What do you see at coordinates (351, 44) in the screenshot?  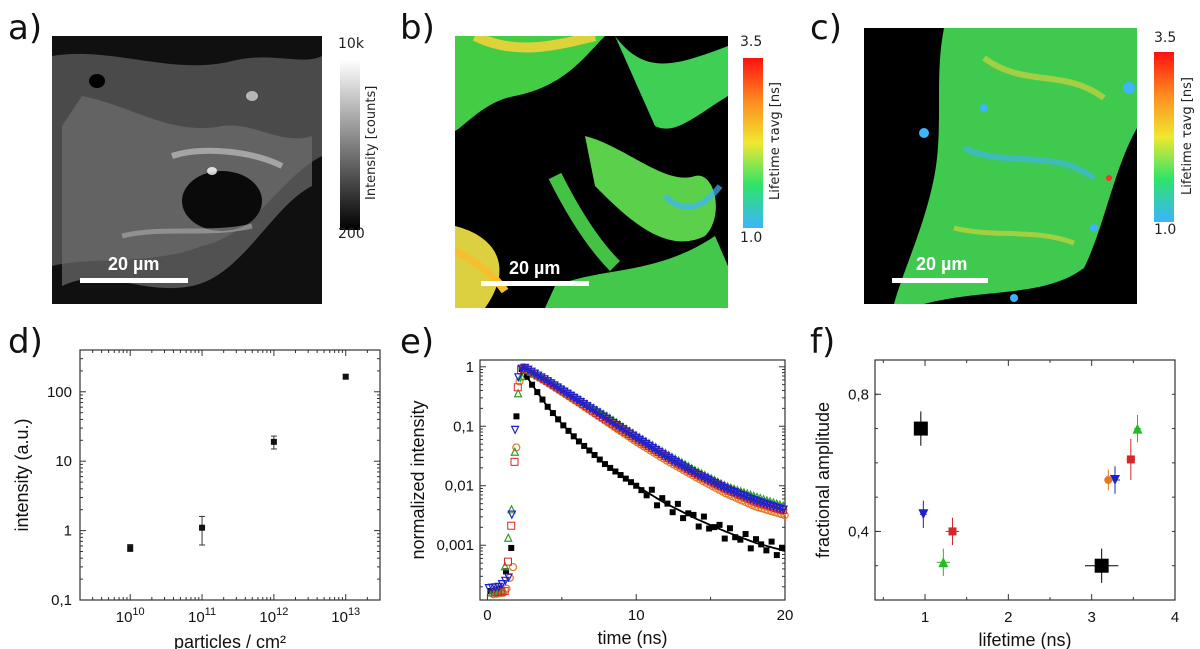 I see `intensity-colorbar-max: 10k` at bounding box center [351, 44].